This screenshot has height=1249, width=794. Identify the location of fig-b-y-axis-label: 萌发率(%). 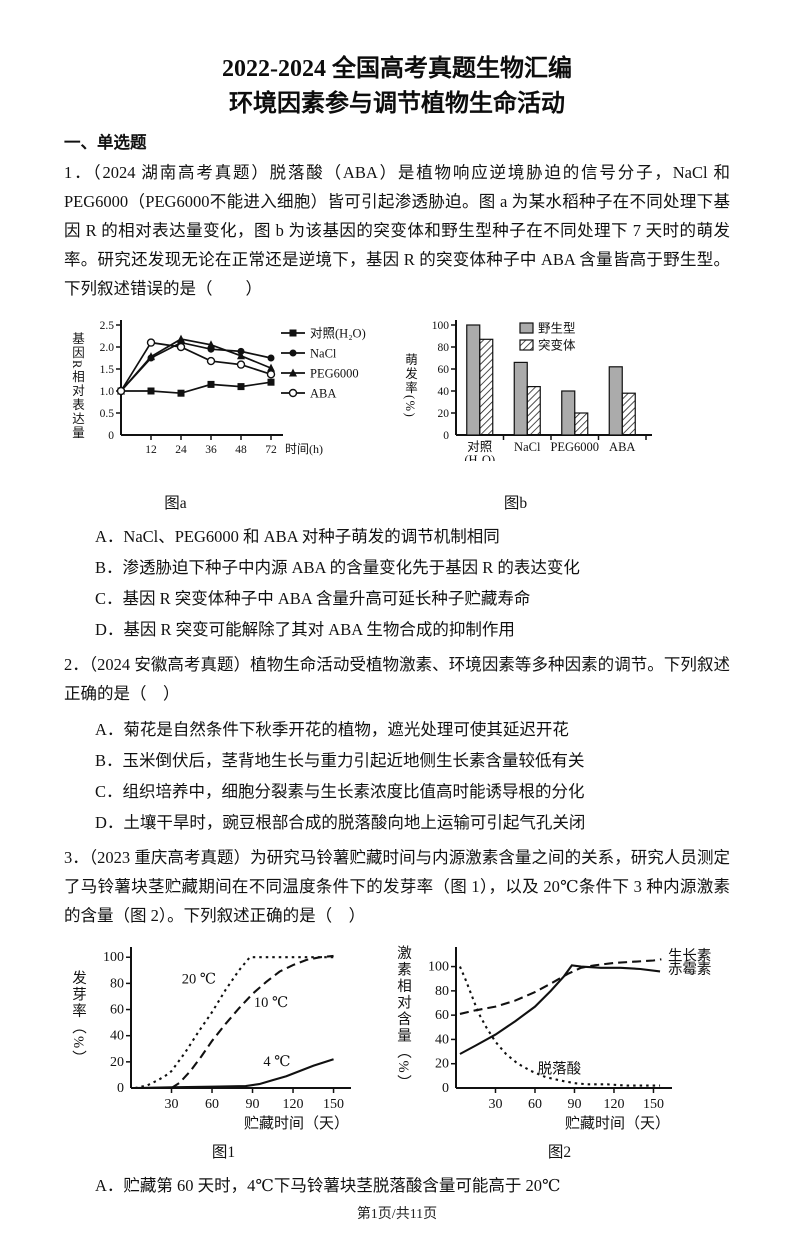
(410, 386).